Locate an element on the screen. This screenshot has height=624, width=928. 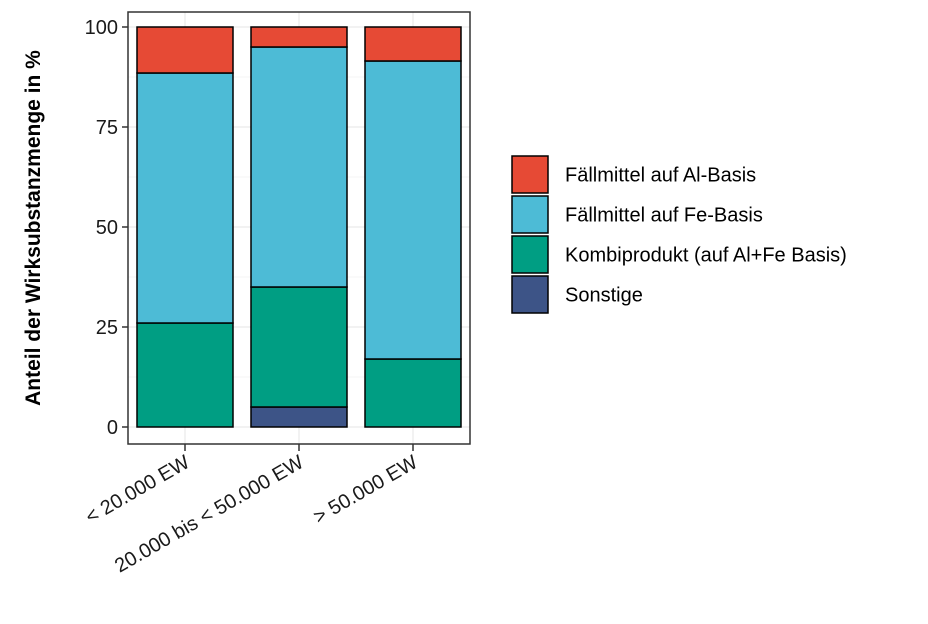
x-tick-label: > 50.000 EW is located at coordinates (366, 489).